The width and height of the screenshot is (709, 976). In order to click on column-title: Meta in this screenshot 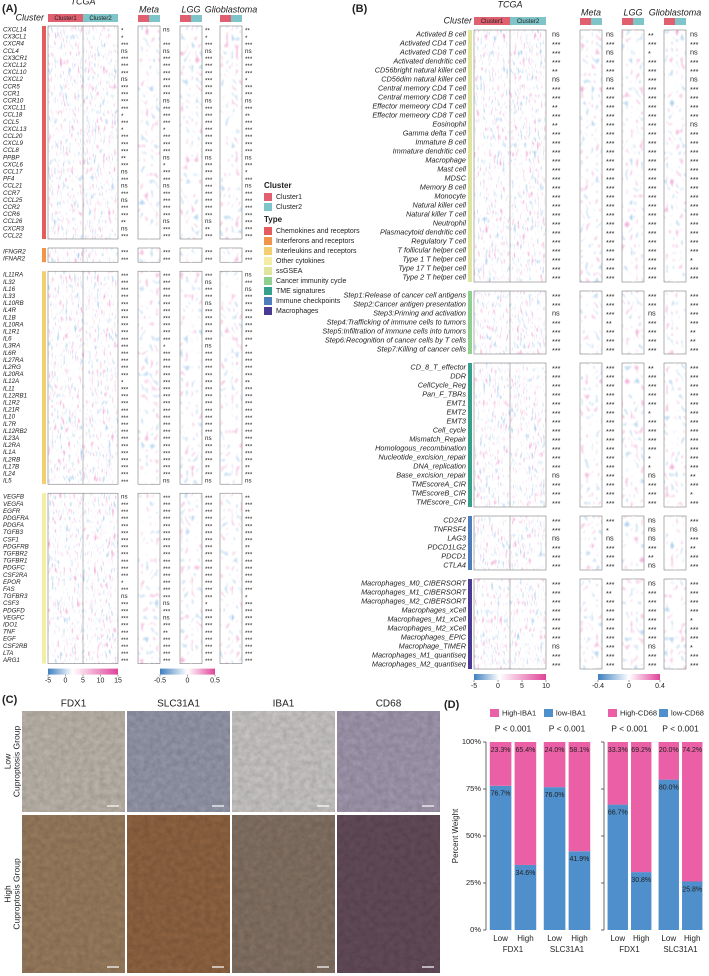, I will do `click(149, 9)`.